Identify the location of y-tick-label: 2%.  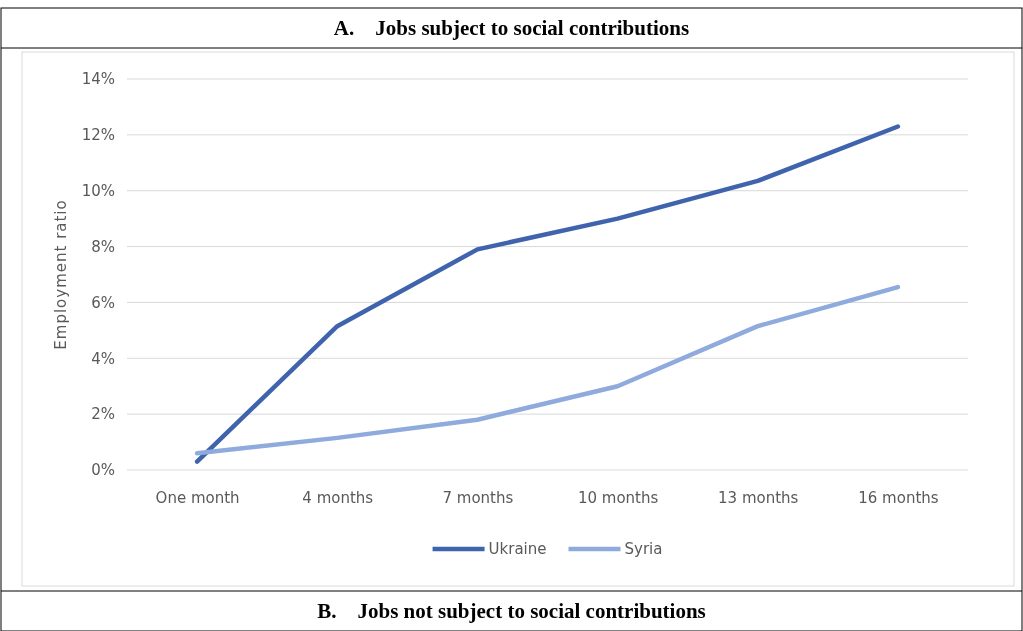
(103, 414).